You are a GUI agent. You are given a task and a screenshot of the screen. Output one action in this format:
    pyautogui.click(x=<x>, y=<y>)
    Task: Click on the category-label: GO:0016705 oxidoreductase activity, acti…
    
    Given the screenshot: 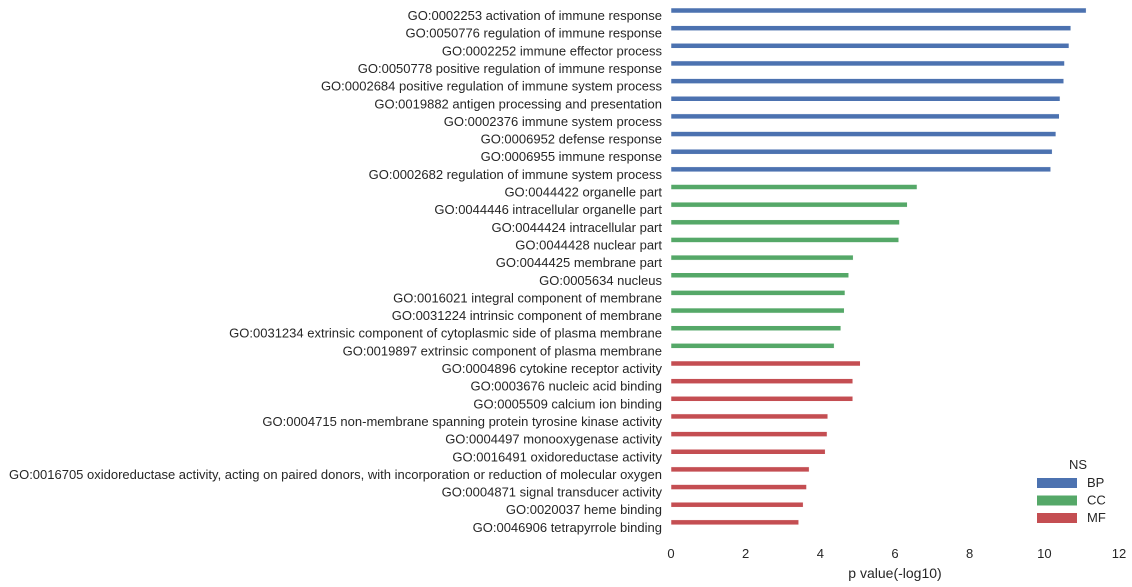 What is the action you would take?
    pyautogui.click(x=335, y=474)
    